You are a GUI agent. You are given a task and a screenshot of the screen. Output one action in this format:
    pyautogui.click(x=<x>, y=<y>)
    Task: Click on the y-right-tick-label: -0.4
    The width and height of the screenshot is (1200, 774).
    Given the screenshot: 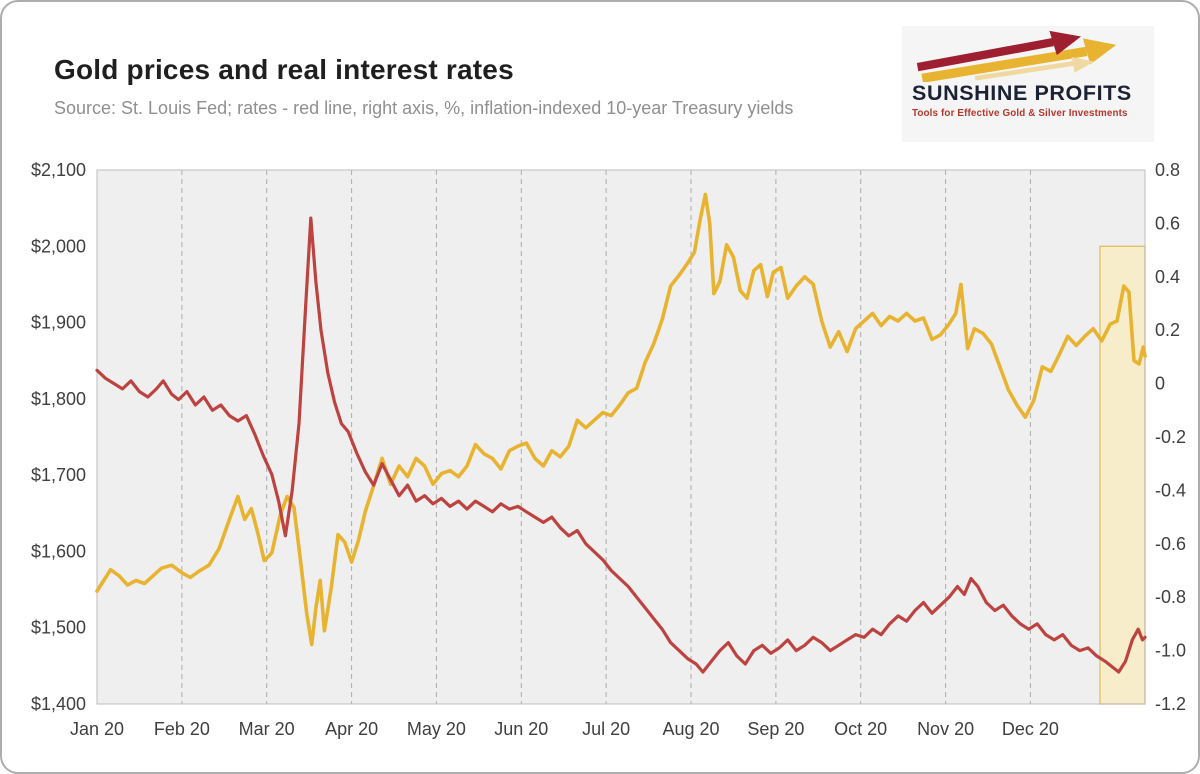 What is the action you would take?
    pyautogui.click(x=1170, y=490)
    